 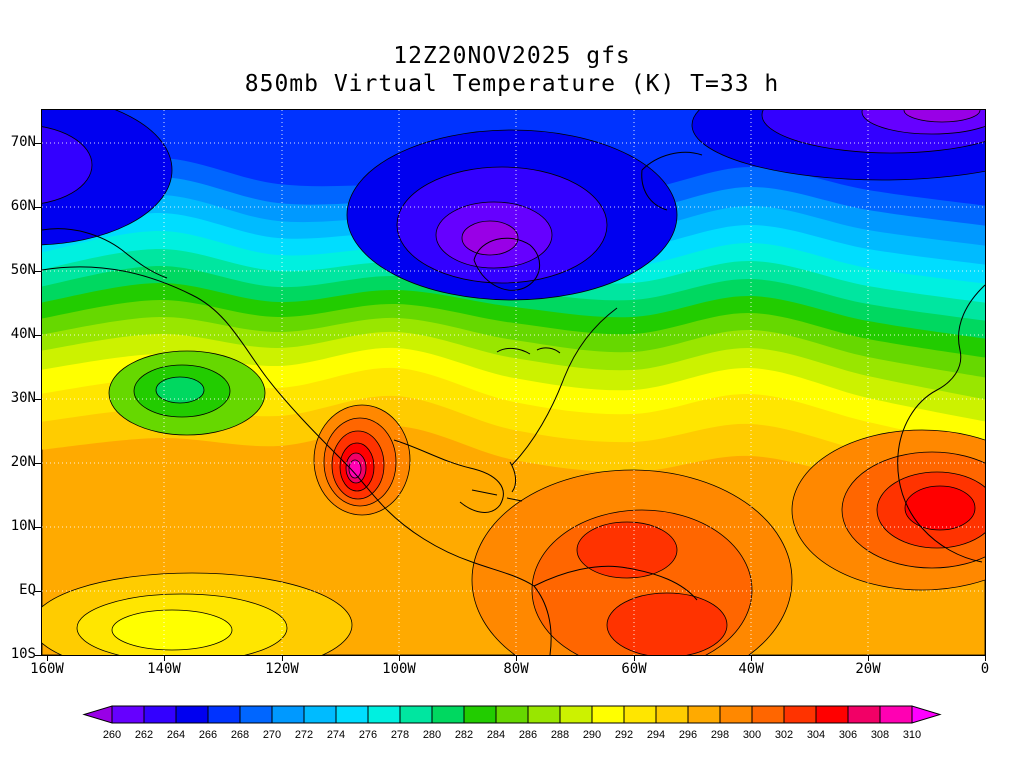 What do you see at coordinates (176, 735) in the screenshot?
I see `colorbar-label: 264` at bounding box center [176, 735].